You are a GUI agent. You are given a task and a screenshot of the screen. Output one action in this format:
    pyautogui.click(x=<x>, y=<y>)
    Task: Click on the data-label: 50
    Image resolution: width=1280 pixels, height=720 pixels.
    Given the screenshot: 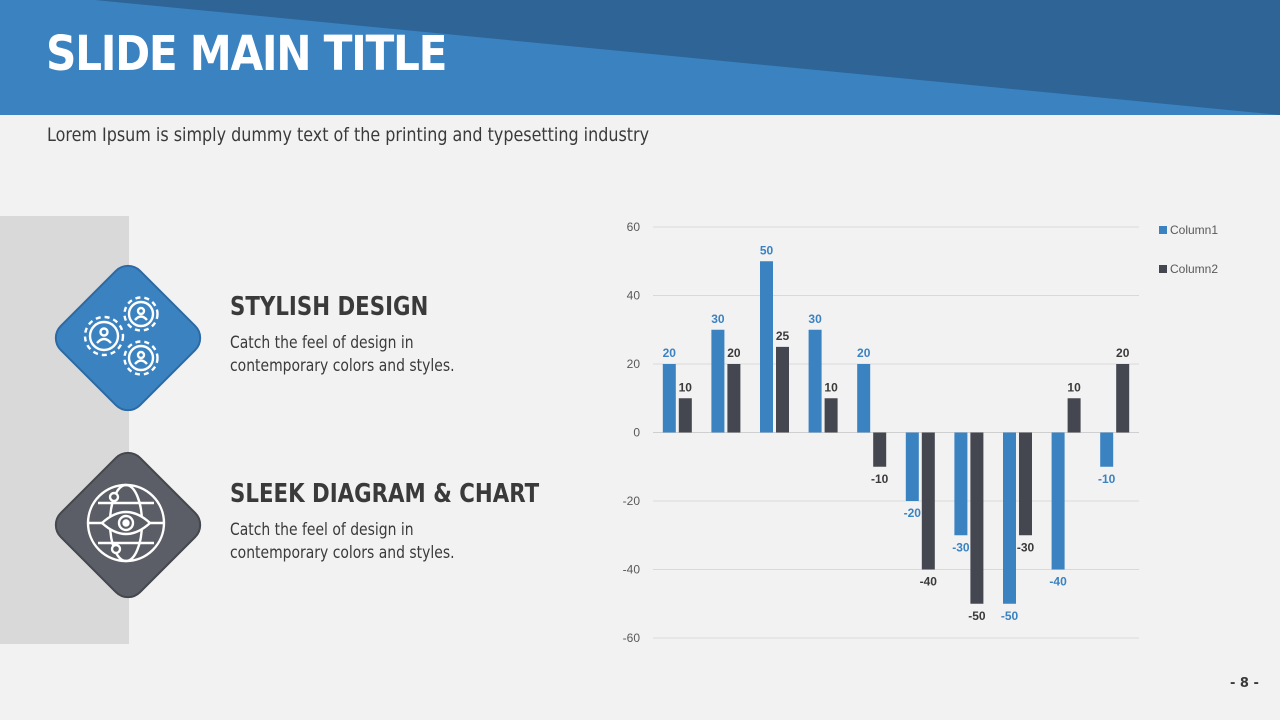 What is the action you would take?
    pyautogui.click(x=767, y=250)
    